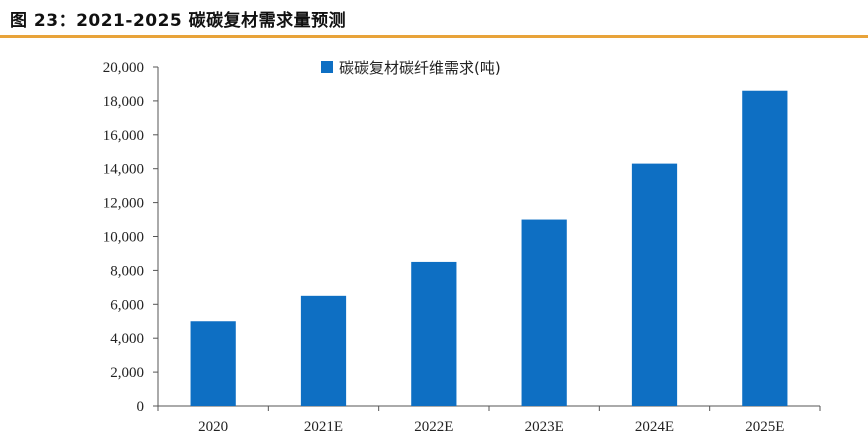 This screenshot has height=437, width=868. I want to click on legend: 碳碳复材碳纤维需求(吨), so click(411, 68).